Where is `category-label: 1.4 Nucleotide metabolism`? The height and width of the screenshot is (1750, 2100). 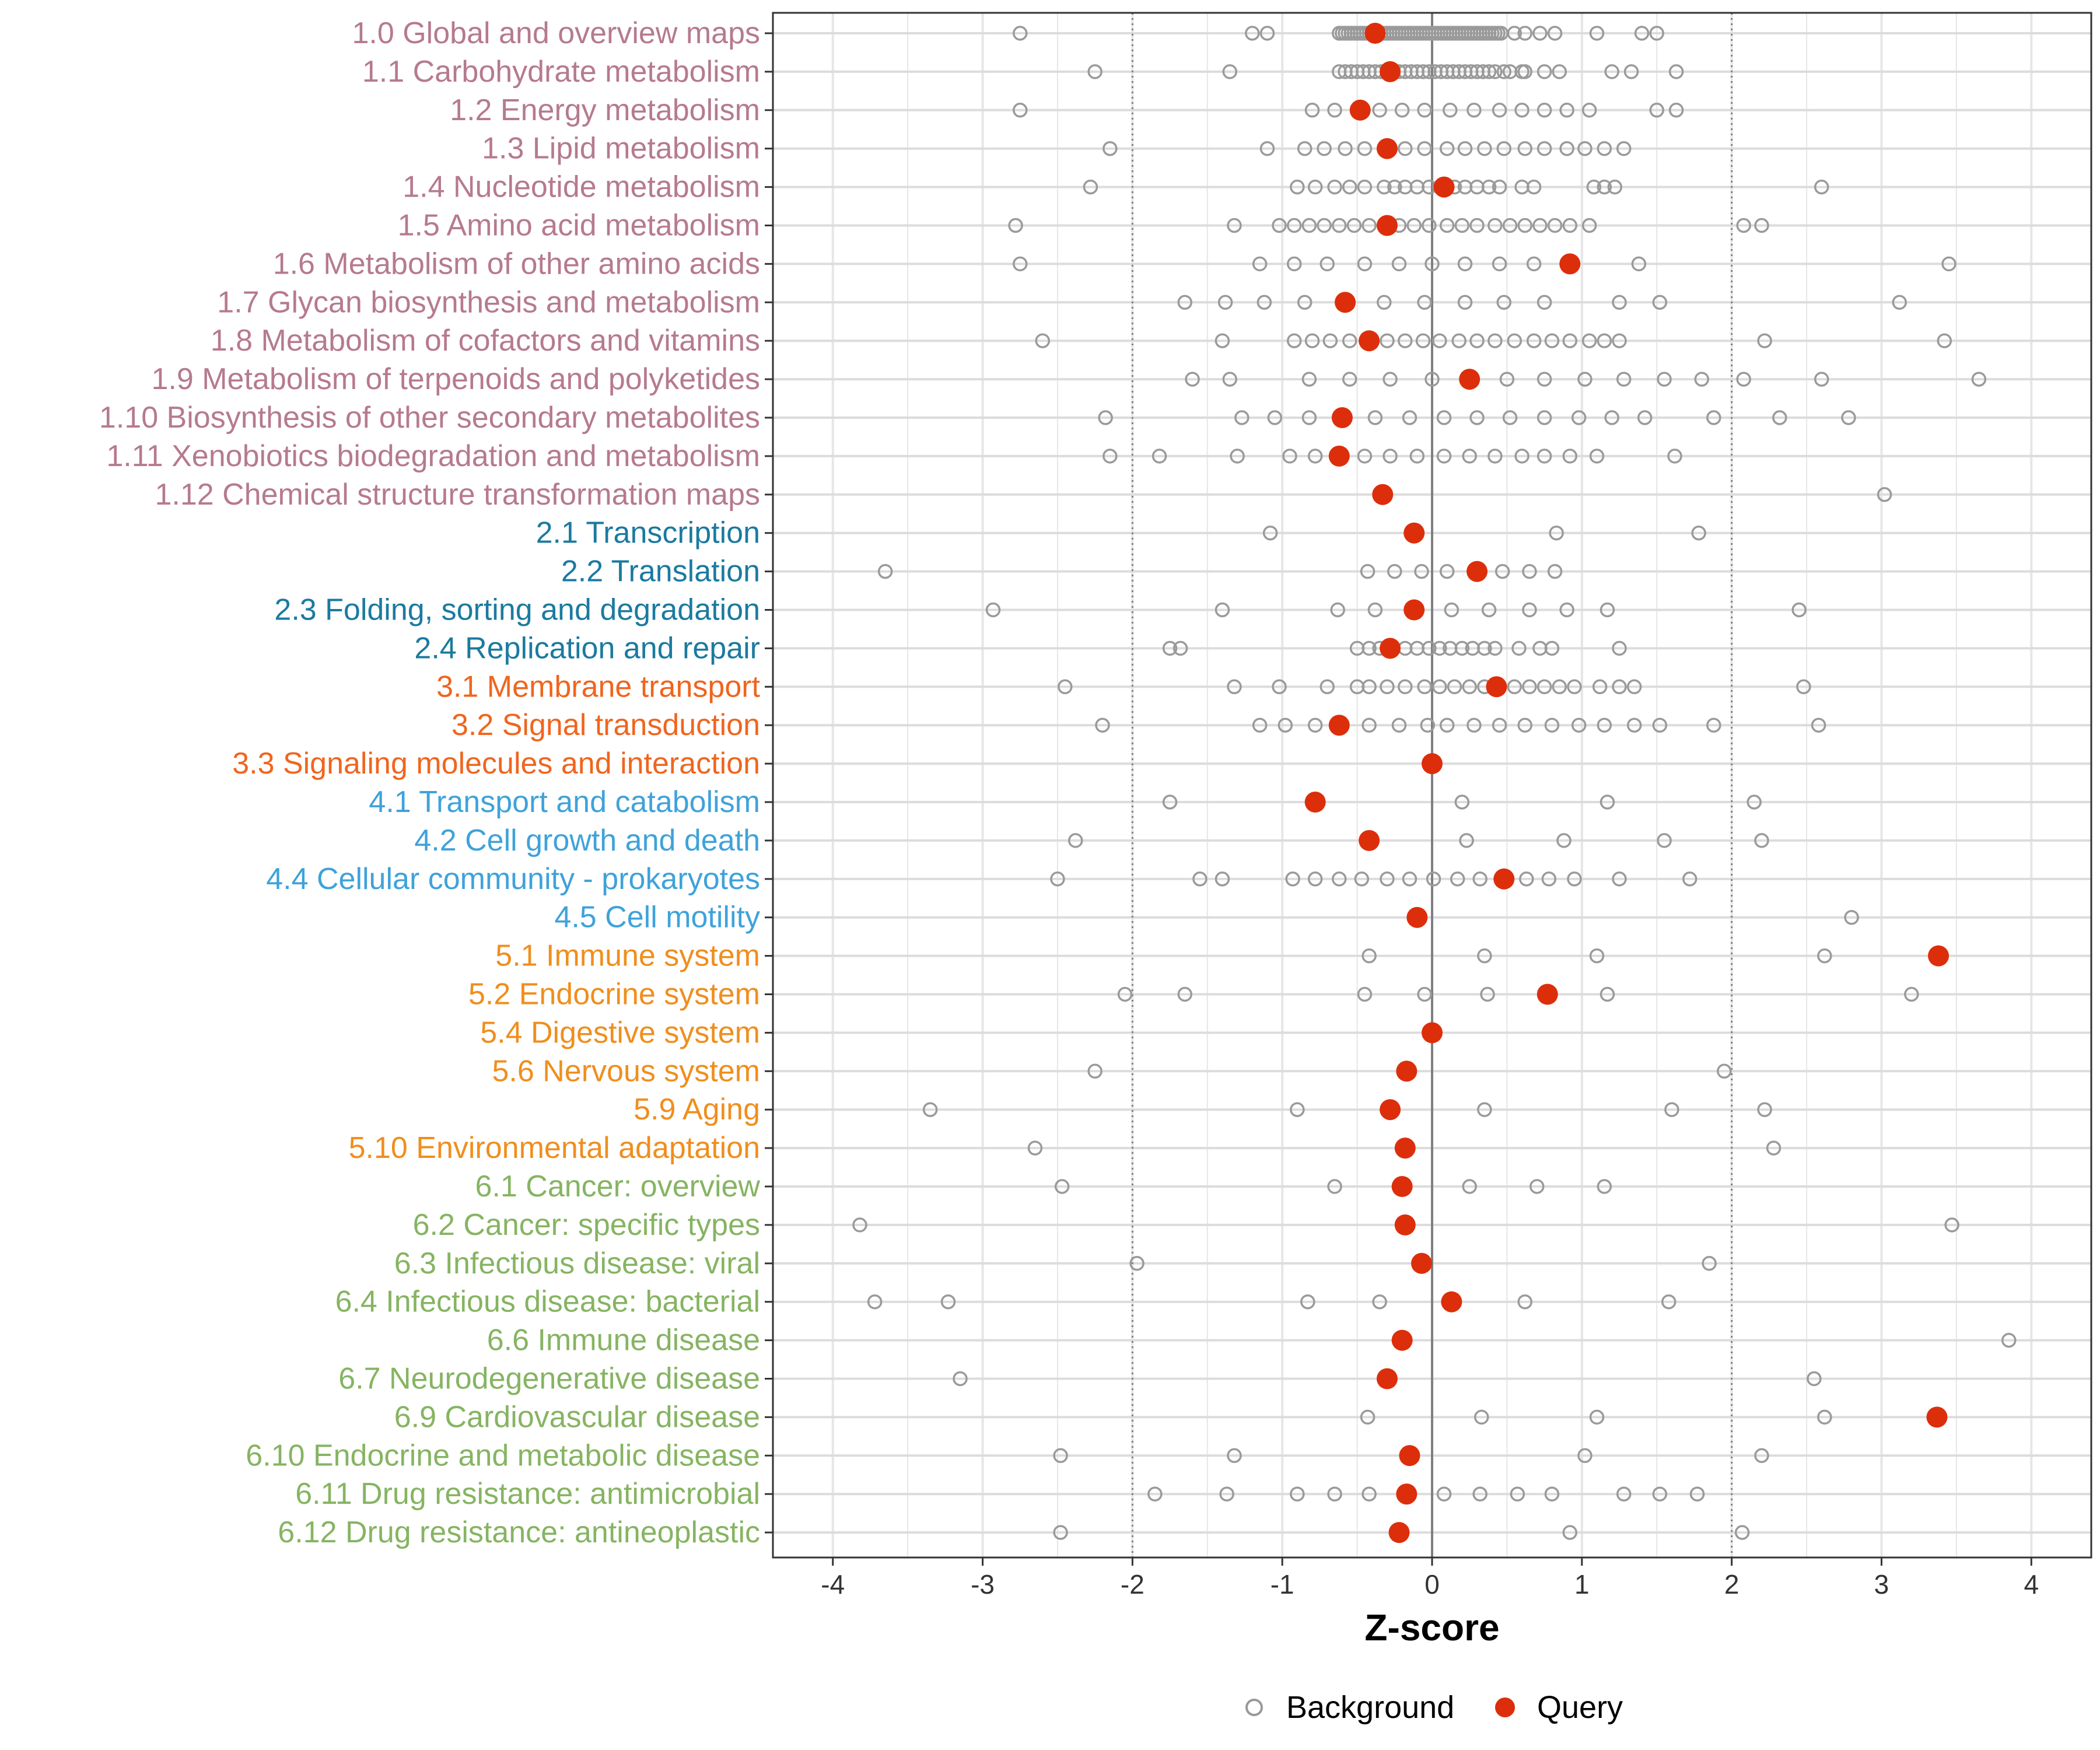 category-label: 1.4 Nucleotide metabolism is located at coordinates (581, 187).